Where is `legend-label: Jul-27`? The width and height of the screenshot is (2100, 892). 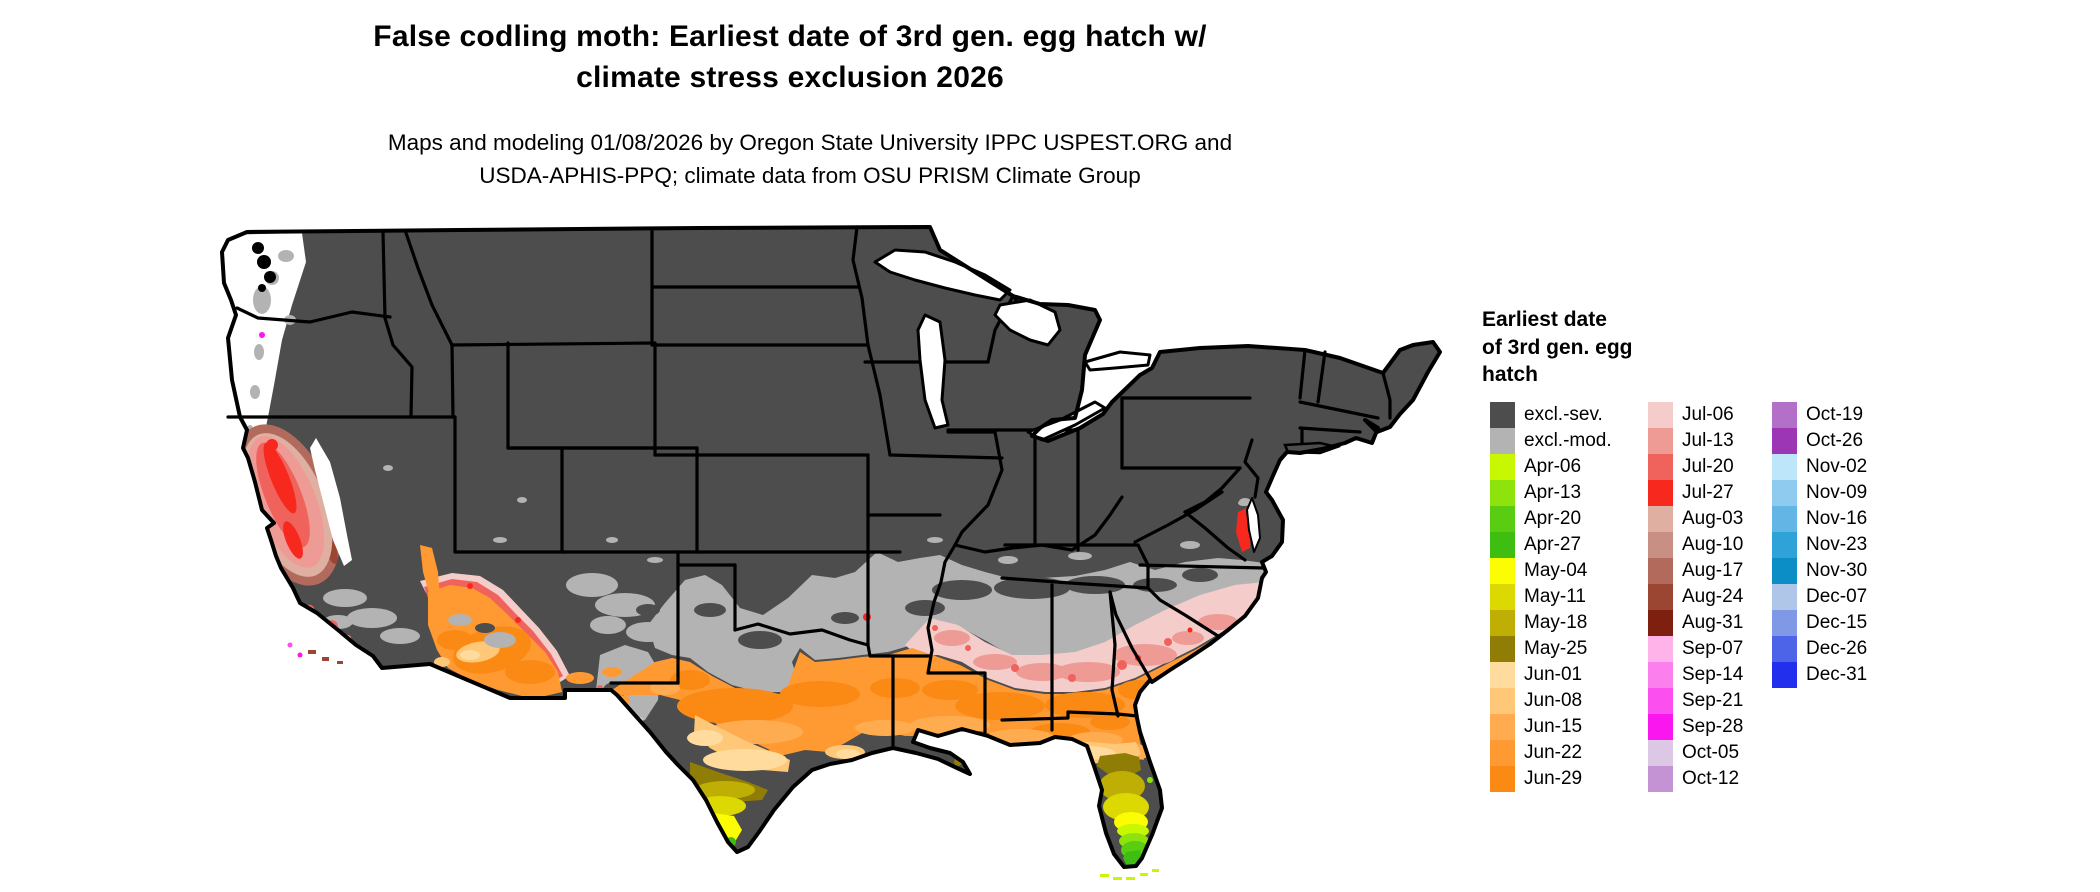 legend-label: Jul-27 is located at coordinates (1708, 492).